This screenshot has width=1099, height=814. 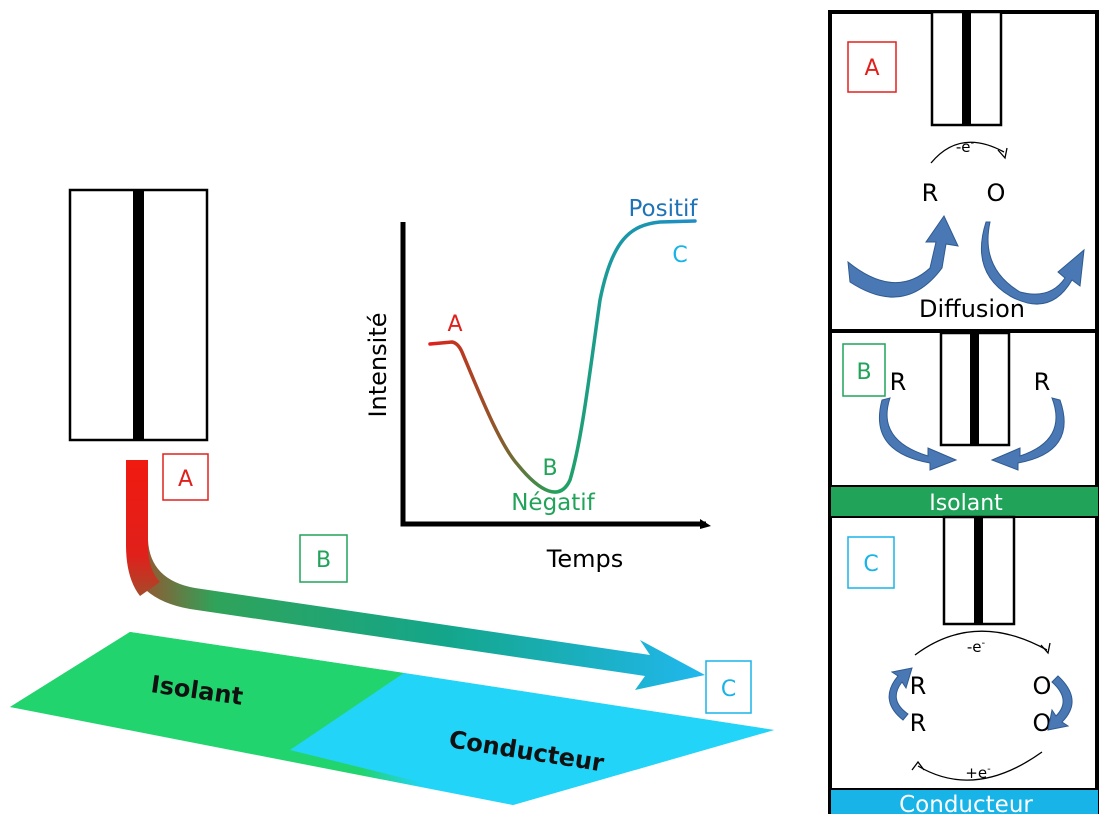 I want to click on panel-b: B R R Isolant, so click(x=964, y=424).